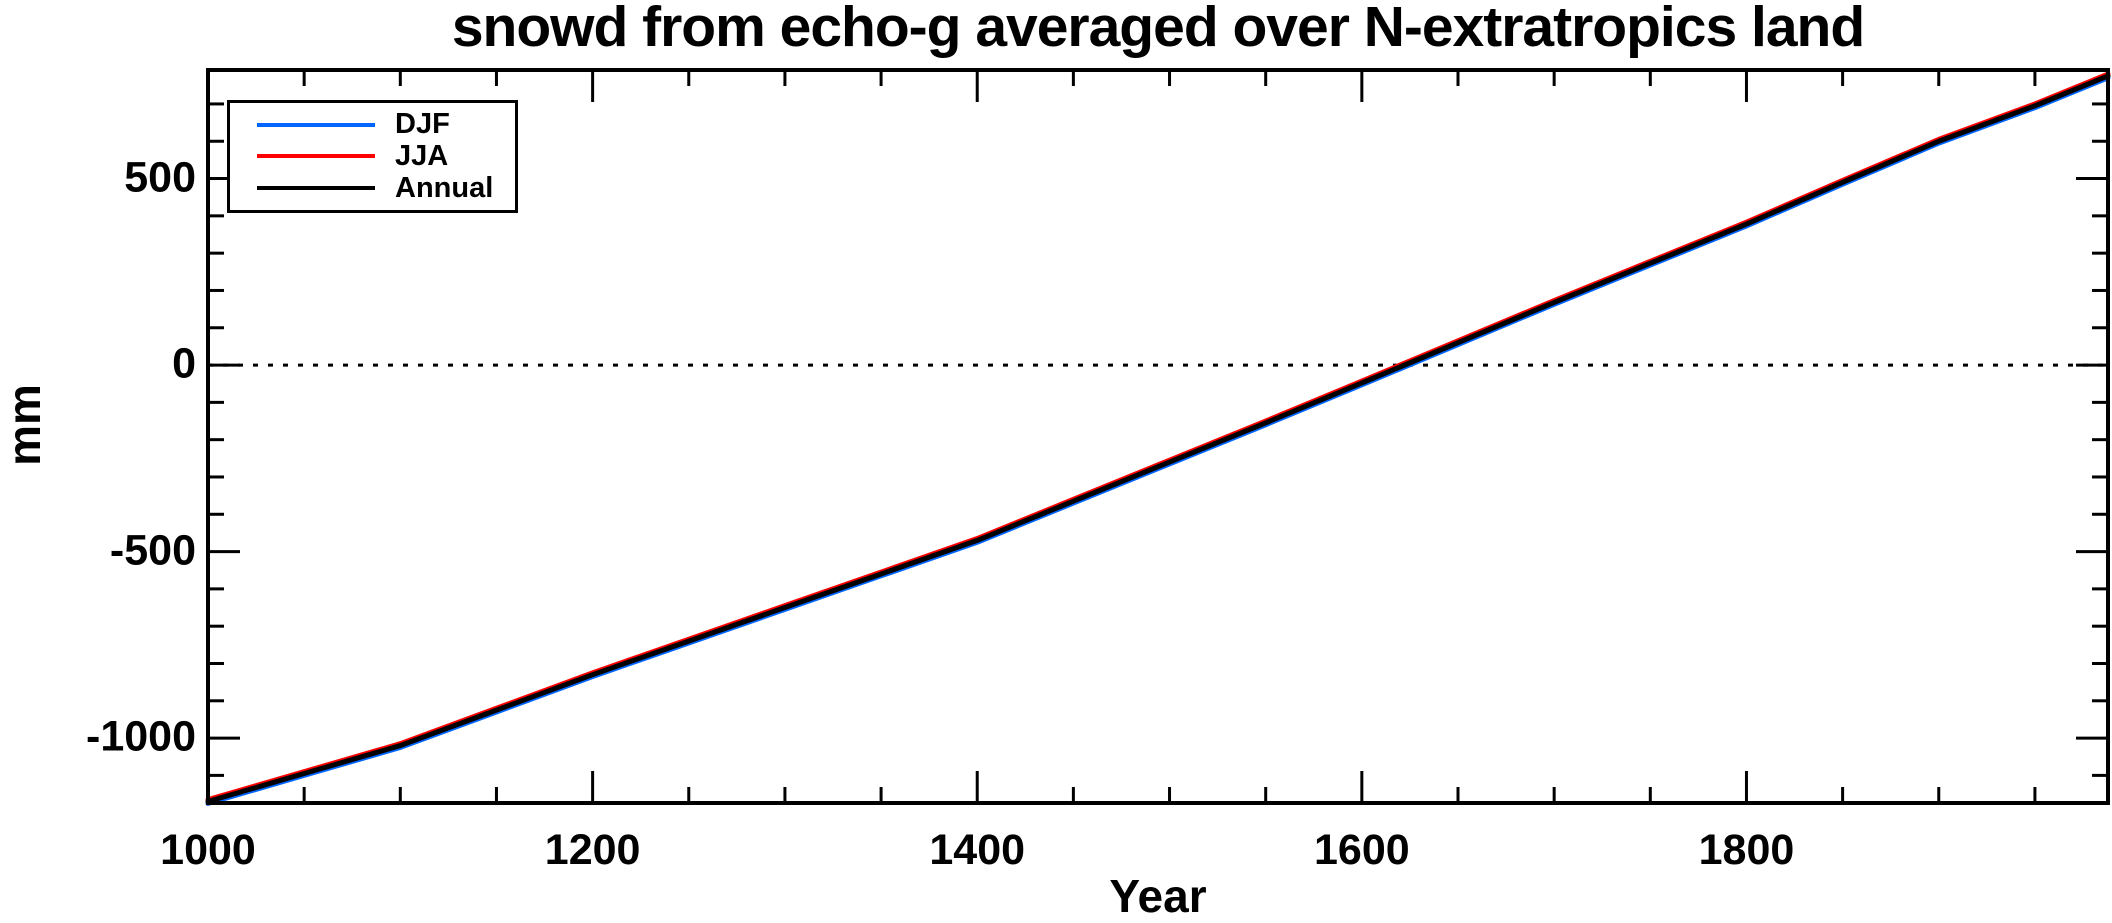 The height and width of the screenshot is (923, 2112). What do you see at coordinates (208, 850) in the screenshot?
I see `x-tick-label-1000: 1000` at bounding box center [208, 850].